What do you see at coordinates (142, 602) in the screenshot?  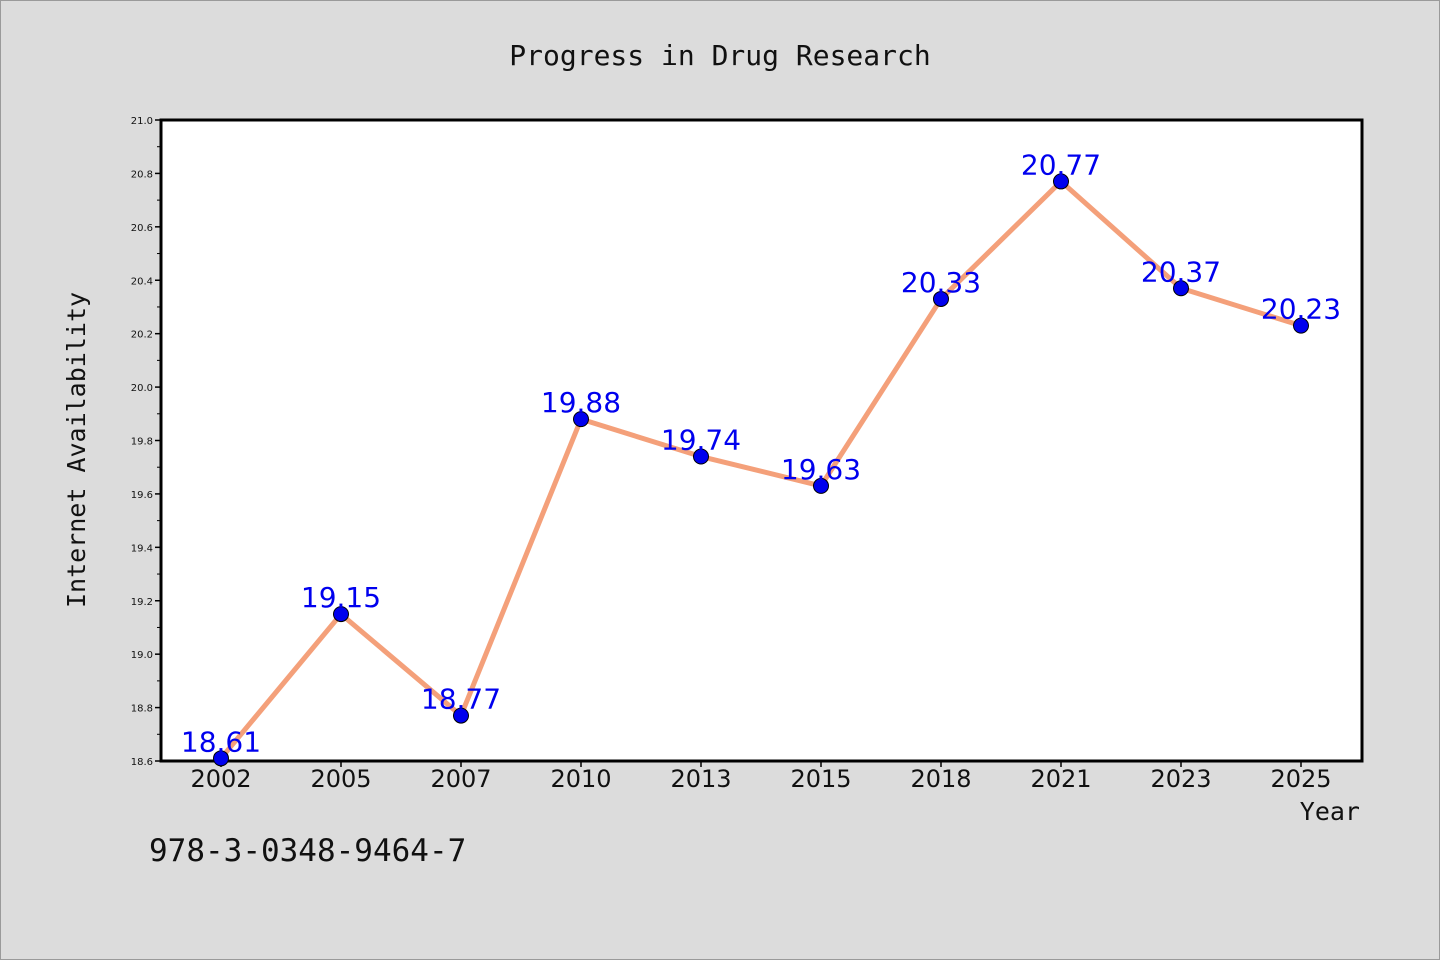 I see `y-tick-label: 19.2` at bounding box center [142, 602].